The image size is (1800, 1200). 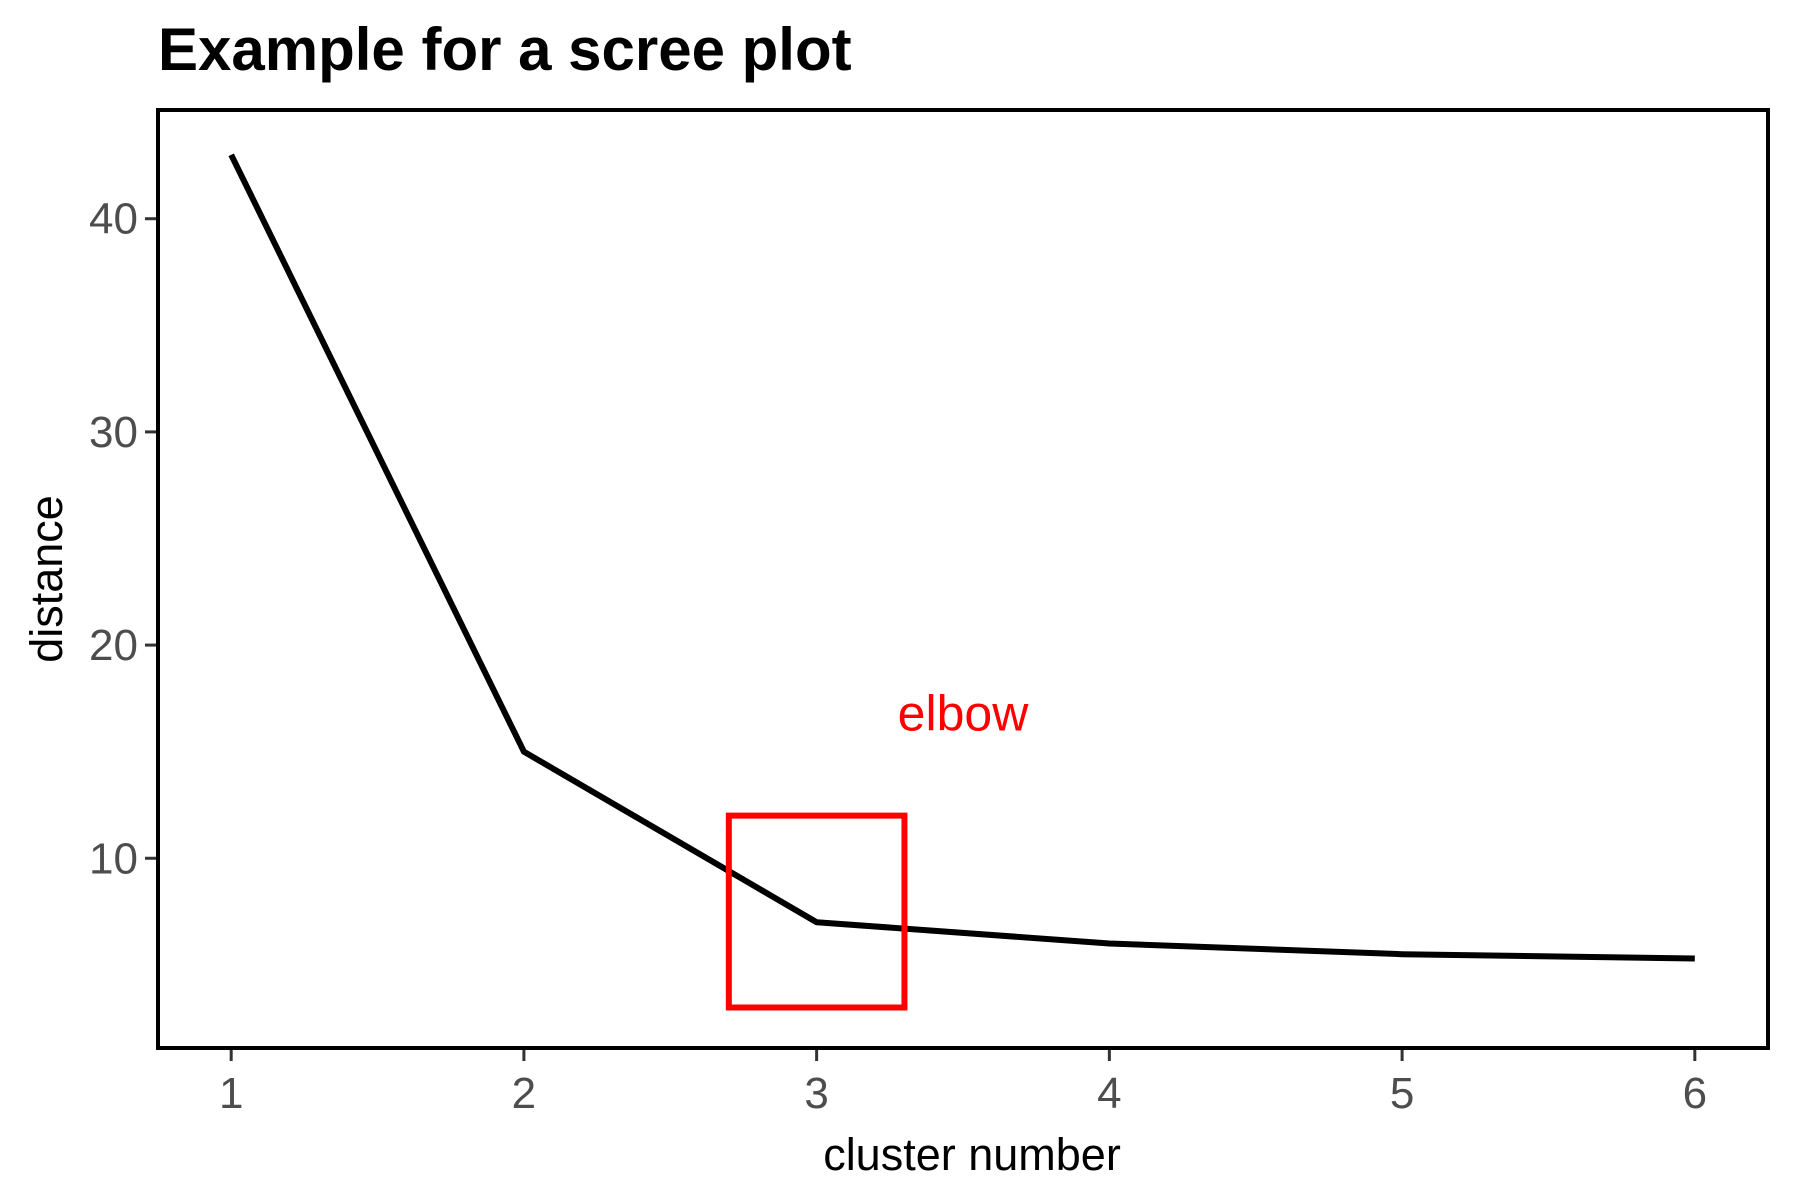 What do you see at coordinates (524, 1093) in the screenshot?
I see `x-tick-label: 2` at bounding box center [524, 1093].